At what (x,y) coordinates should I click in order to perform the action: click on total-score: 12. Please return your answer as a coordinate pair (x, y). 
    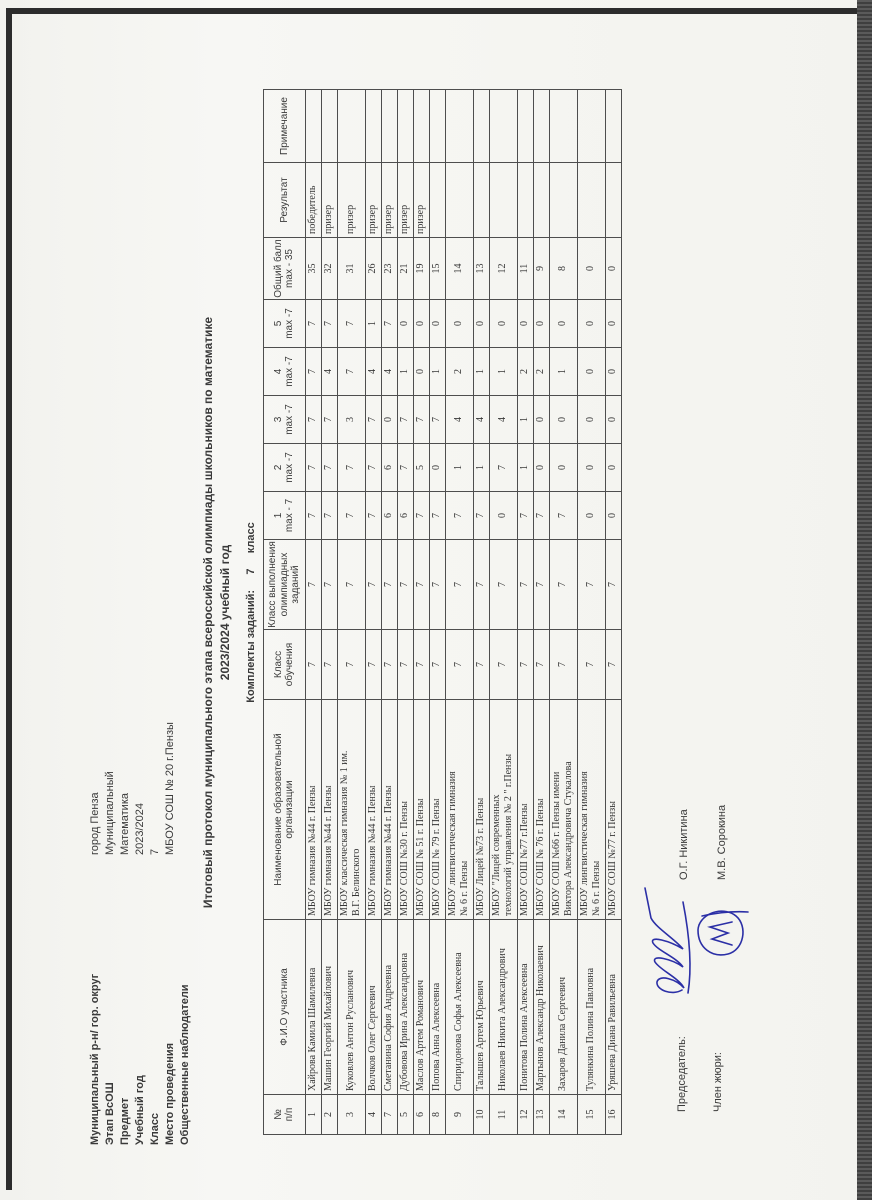
    Looking at the image, I should click on (503, 268).